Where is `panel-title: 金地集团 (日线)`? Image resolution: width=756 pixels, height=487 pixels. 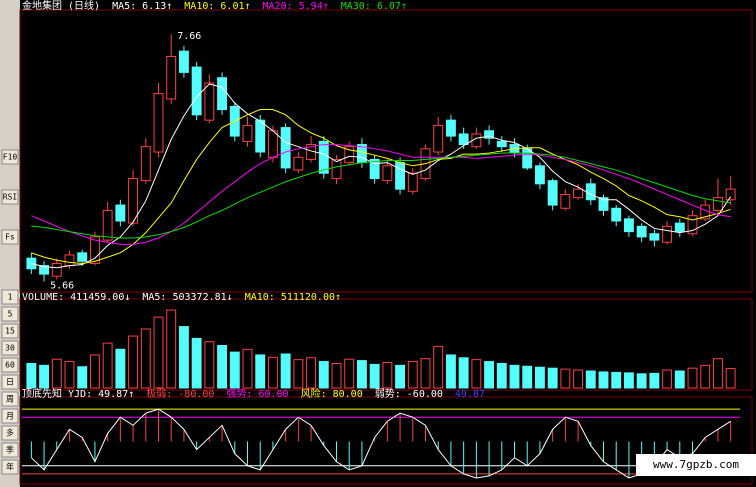 panel-title: 金地集团 (日线) is located at coordinates (61, 6).